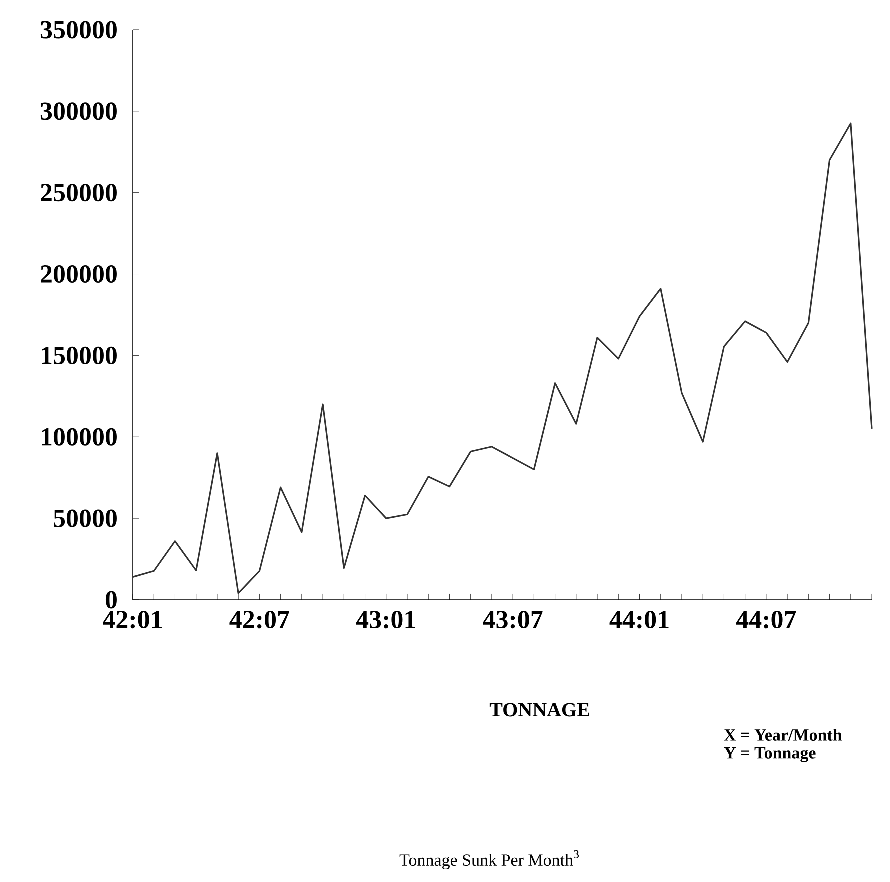 This screenshot has width=890, height=882. What do you see at coordinates (111, 600) in the screenshot?
I see `y-tick-label: 0` at bounding box center [111, 600].